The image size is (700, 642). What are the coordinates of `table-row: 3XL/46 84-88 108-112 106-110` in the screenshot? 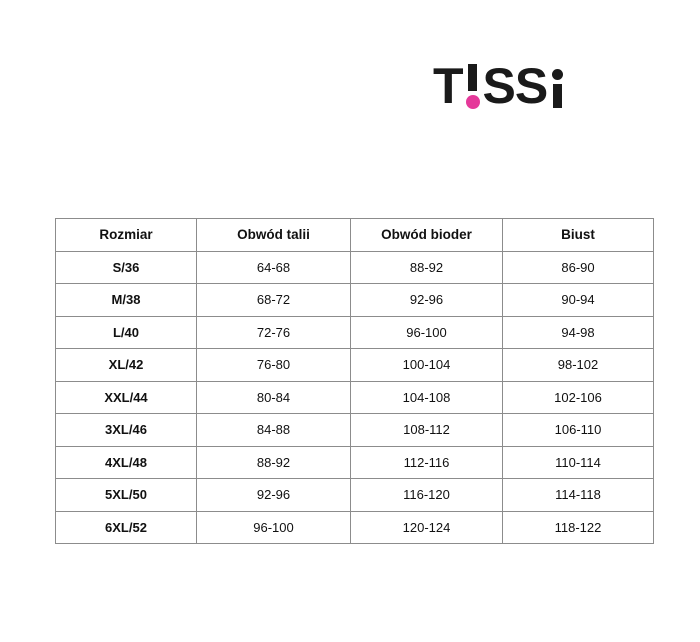 It's located at (354, 430).